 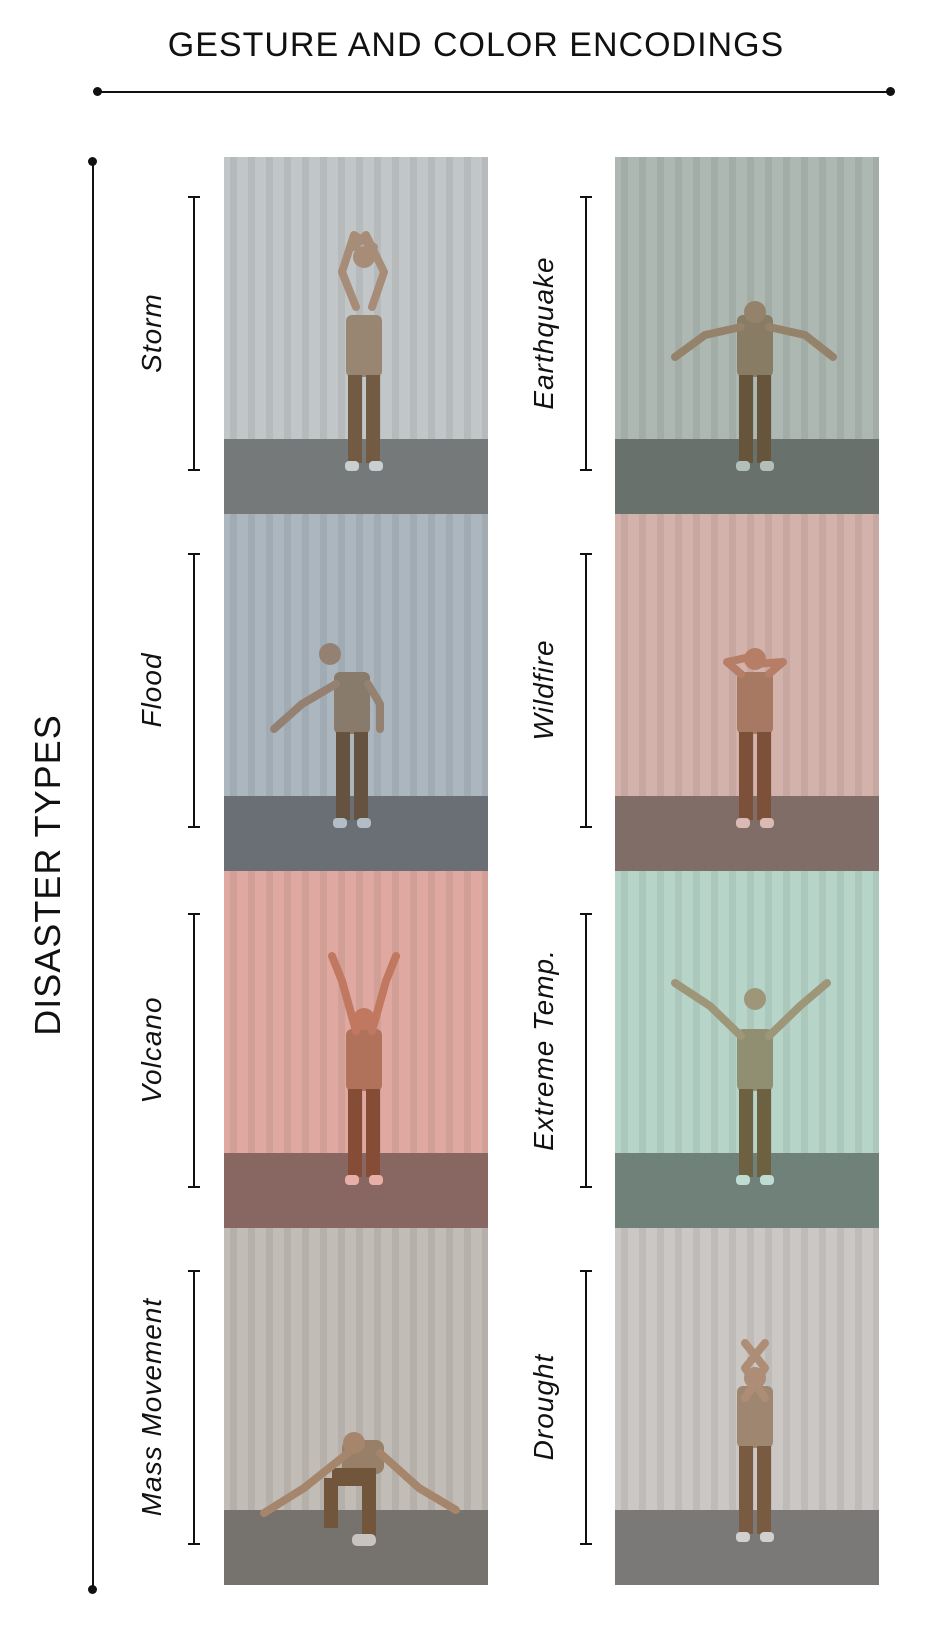 I want to click on wildfire-scene, so click(x=747, y=692).